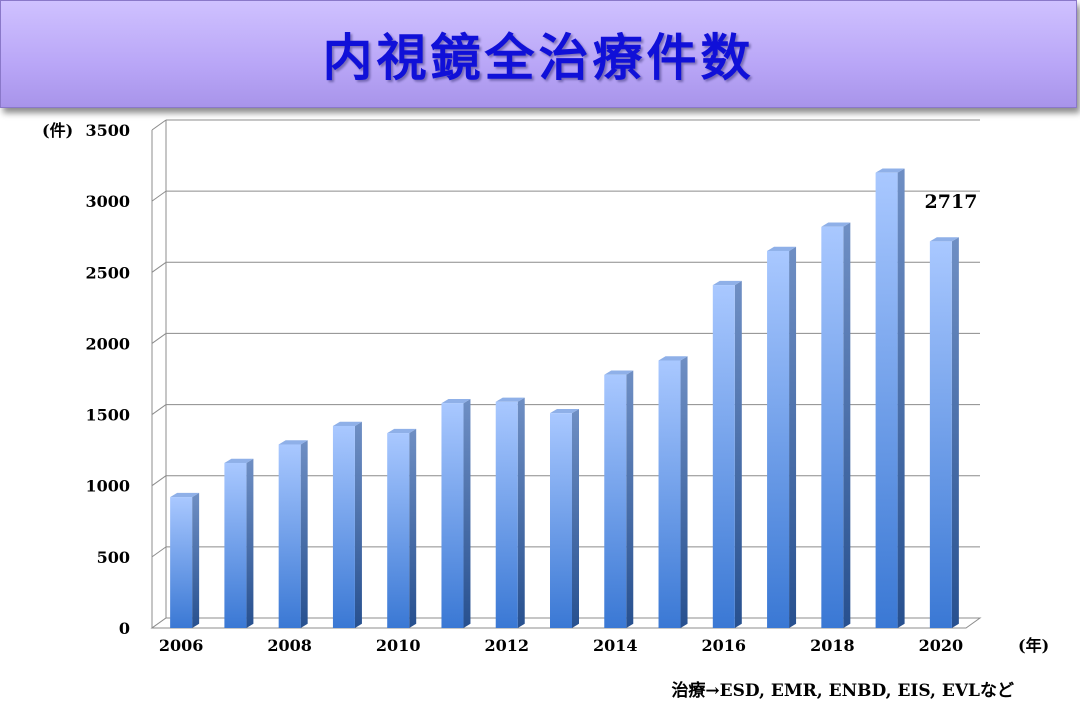 This screenshot has width=1080, height=720. I want to click on y-tick-label: 1500, so click(107, 415).